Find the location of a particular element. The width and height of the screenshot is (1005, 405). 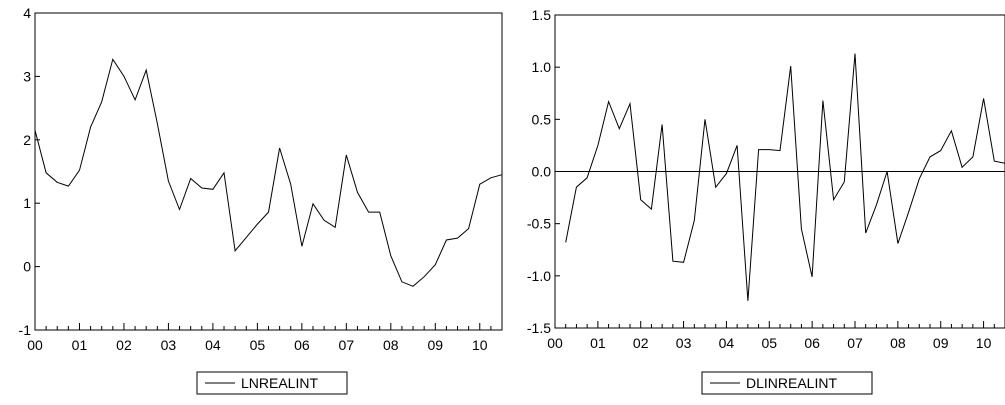

y-tick-label: 4 is located at coordinates (27, 13).